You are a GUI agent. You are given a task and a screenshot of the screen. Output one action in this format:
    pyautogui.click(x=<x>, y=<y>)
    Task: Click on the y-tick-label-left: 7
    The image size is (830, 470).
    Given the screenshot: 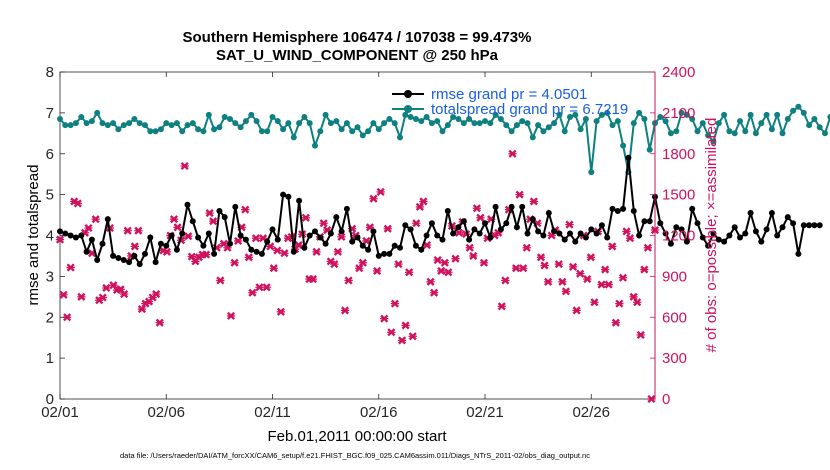 What is the action you would take?
    pyautogui.click(x=50, y=113)
    